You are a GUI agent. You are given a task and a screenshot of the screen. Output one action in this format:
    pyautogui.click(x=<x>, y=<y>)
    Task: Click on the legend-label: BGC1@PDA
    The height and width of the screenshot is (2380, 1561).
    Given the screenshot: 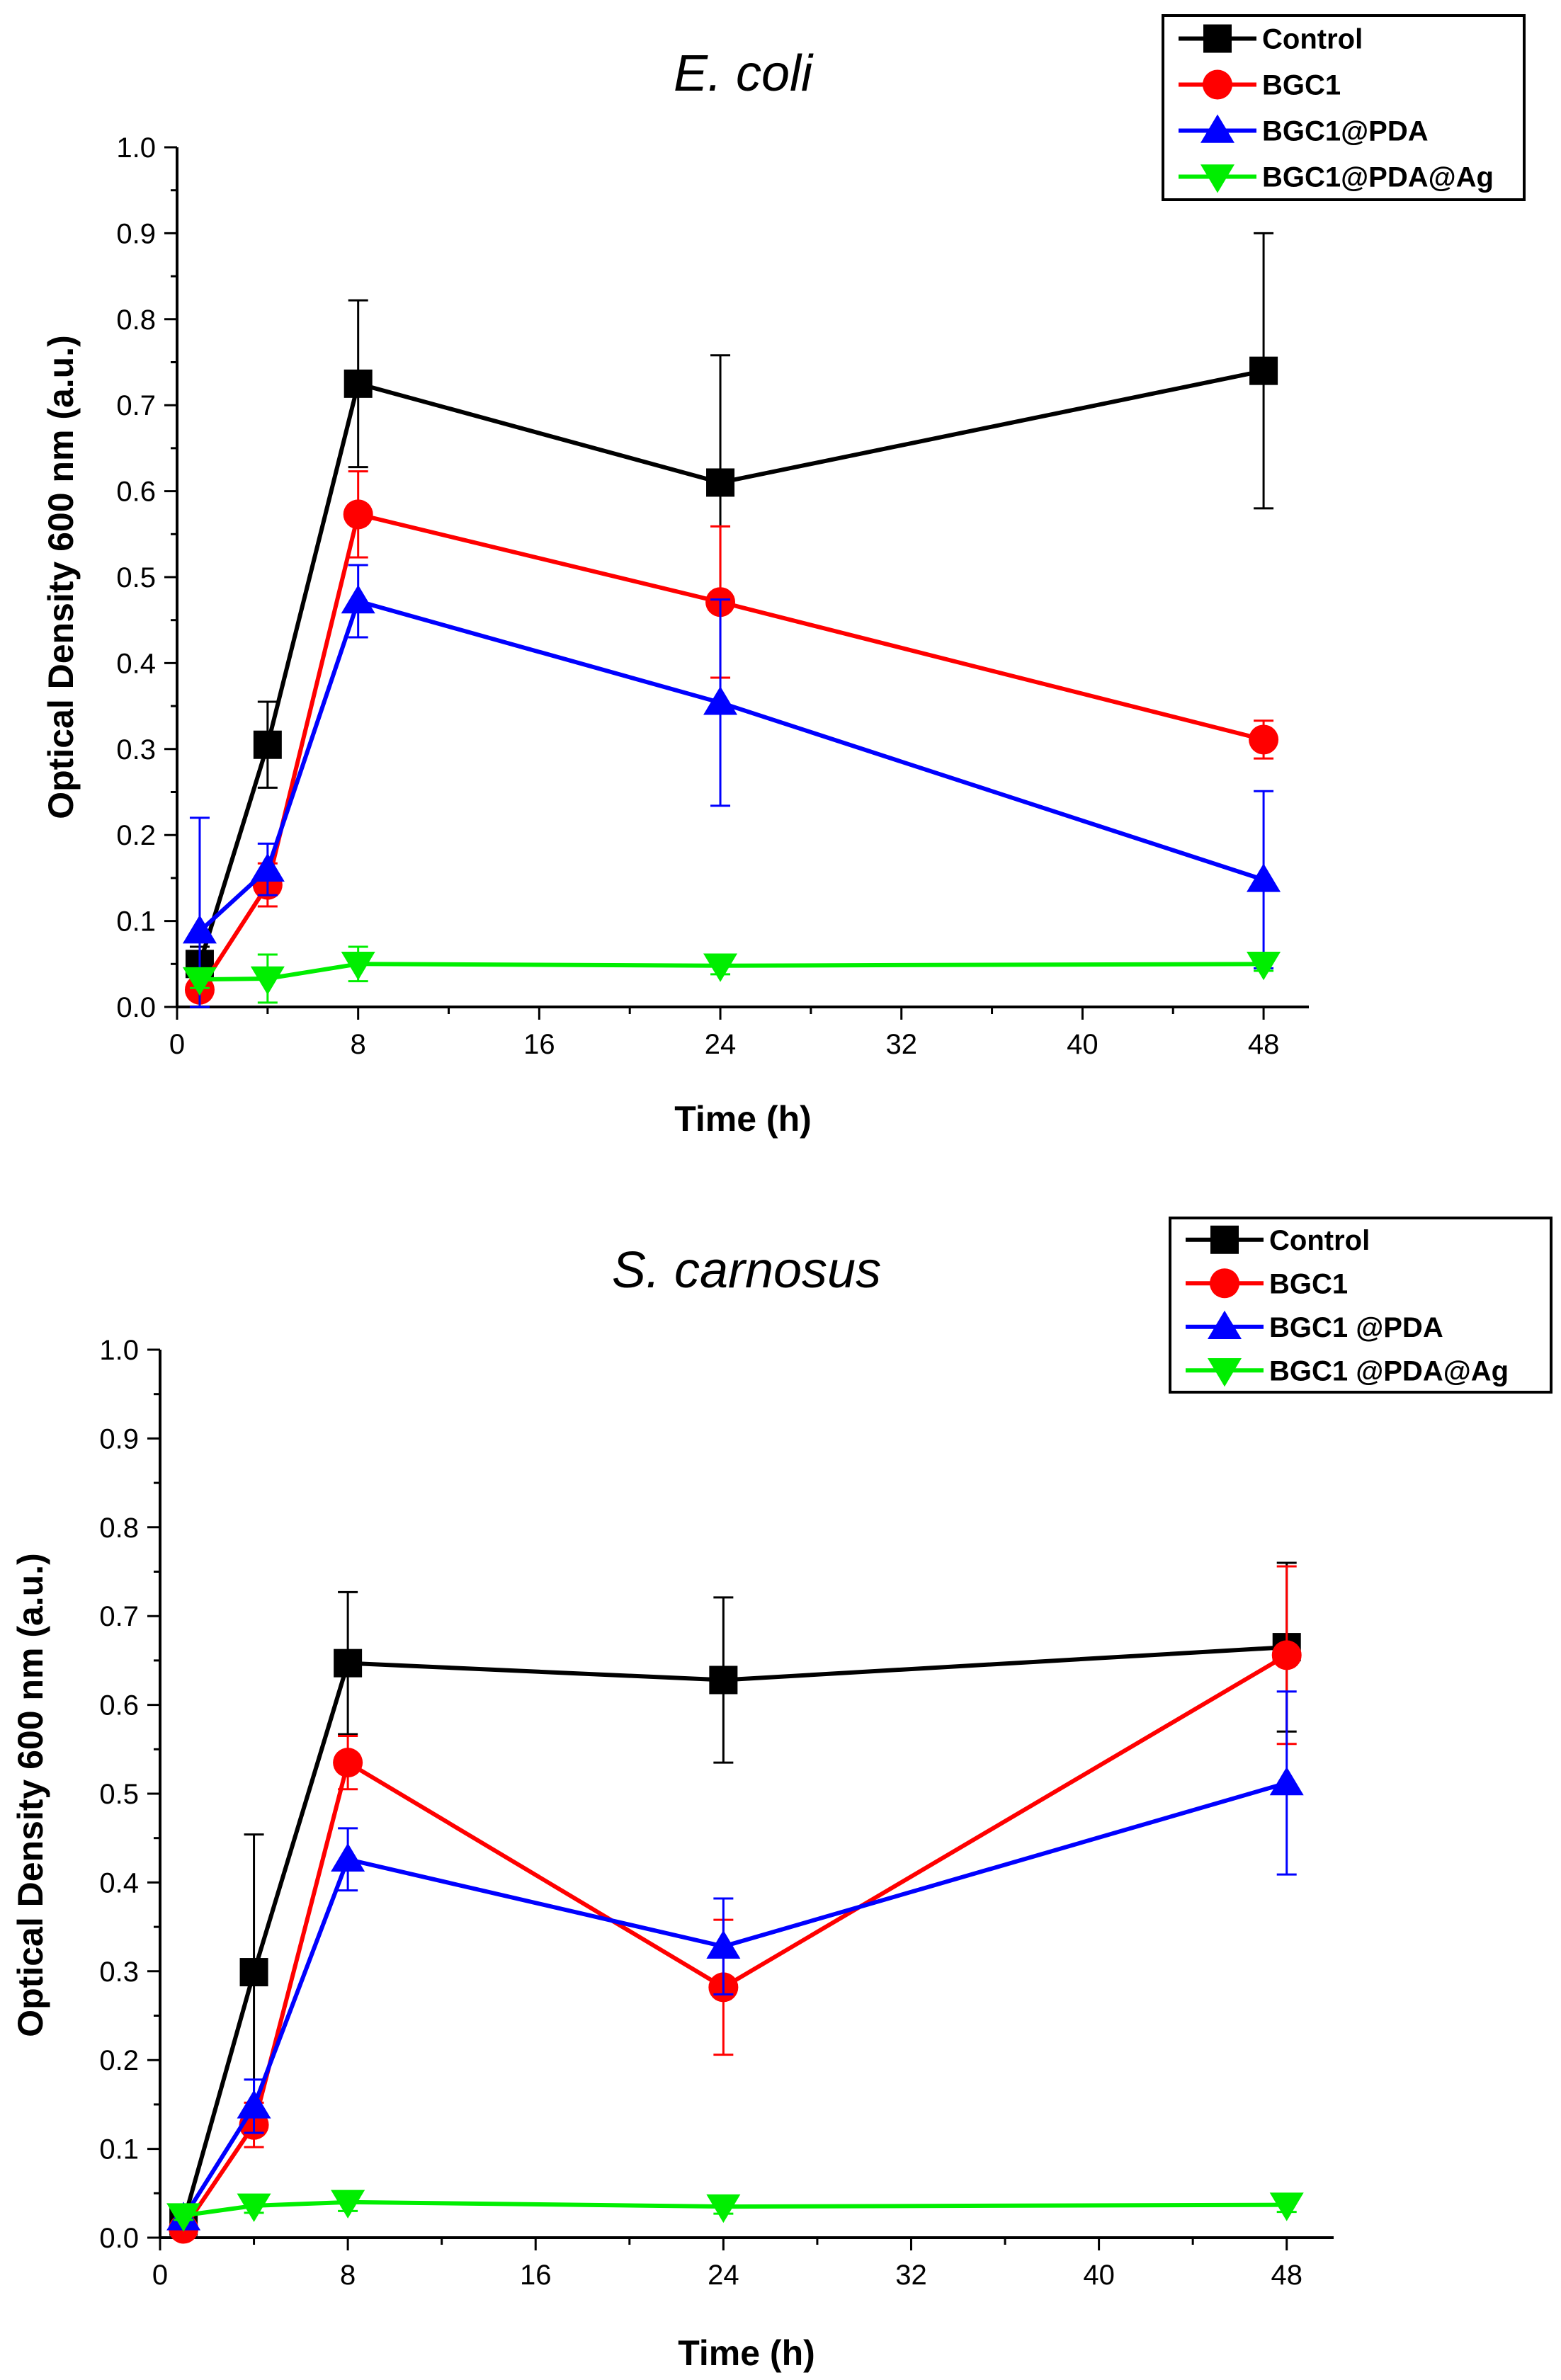 What is the action you would take?
    pyautogui.click(x=1346, y=131)
    